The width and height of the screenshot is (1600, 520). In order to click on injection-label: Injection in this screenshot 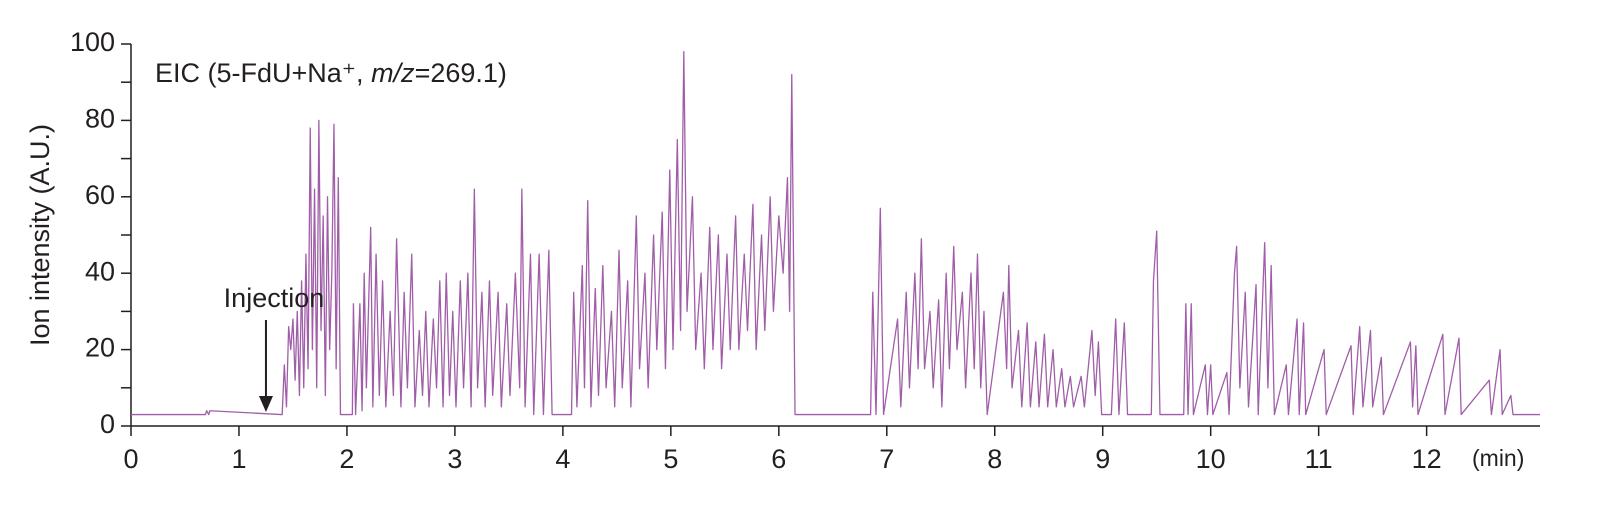, I will do `click(274, 298)`.